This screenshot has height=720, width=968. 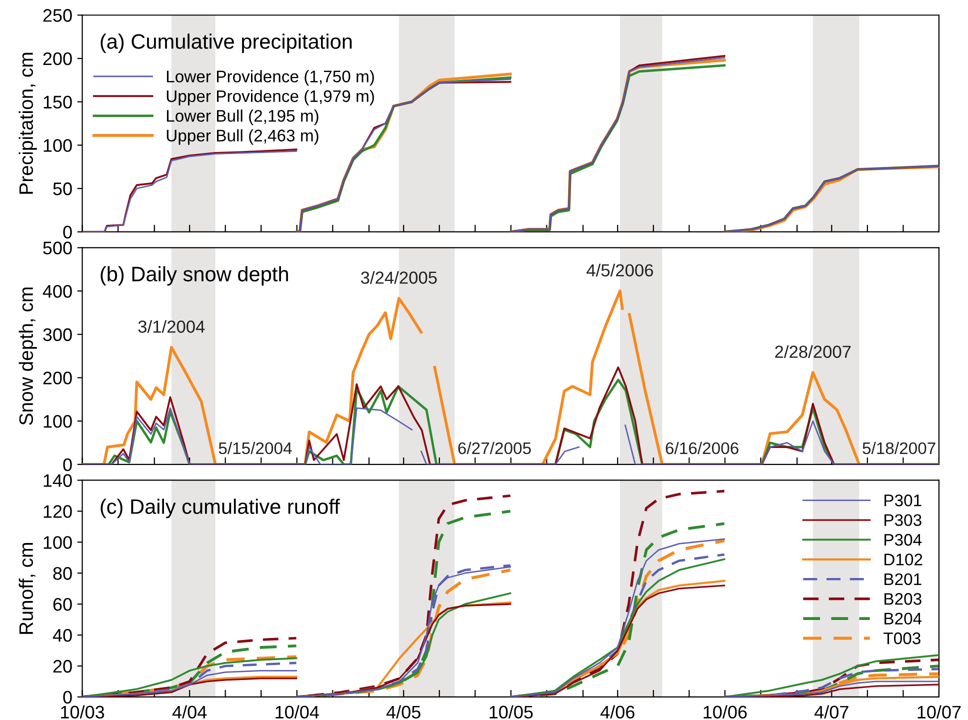 What do you see at coordinates (813, 351) in the screenshot?
I see `annotation: 2/28/2007` at bounding box center [813, 351].